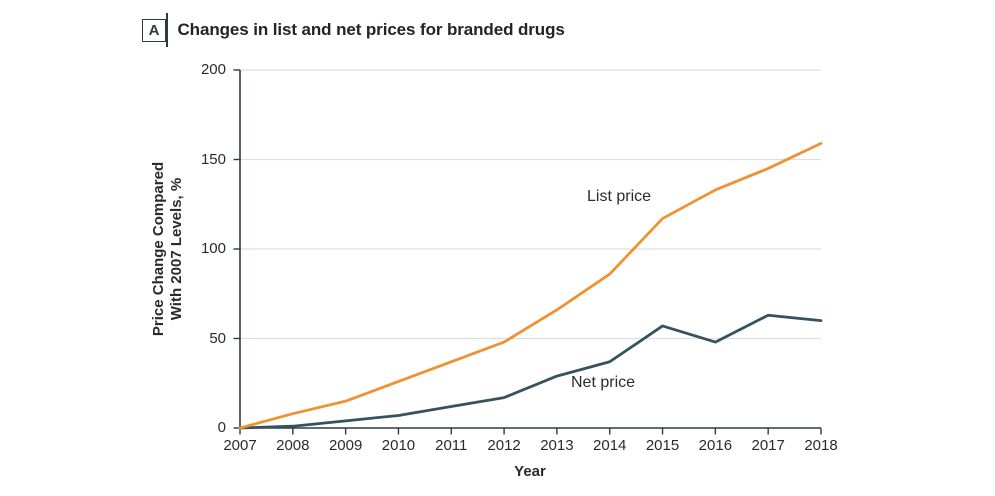 This screenshot has width=995, height=496. What do you see at coordinates (821, 445) in the screenshot?
I see `x-tick-label: 2018` at bounding box center [821, 445].